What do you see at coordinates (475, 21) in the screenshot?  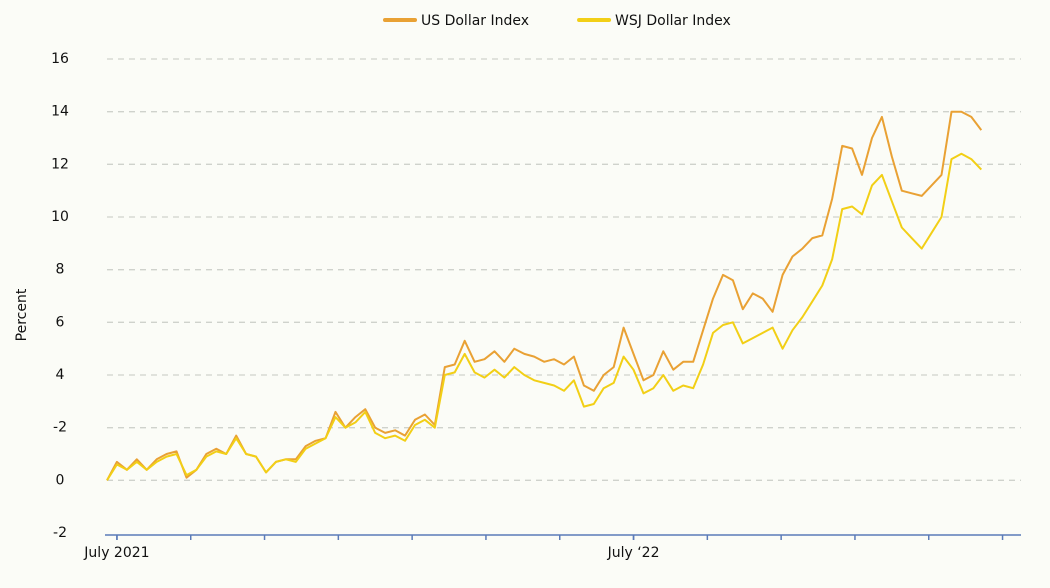 I see `legend-label: US Dollar Index` at bounding box center [475, 21].